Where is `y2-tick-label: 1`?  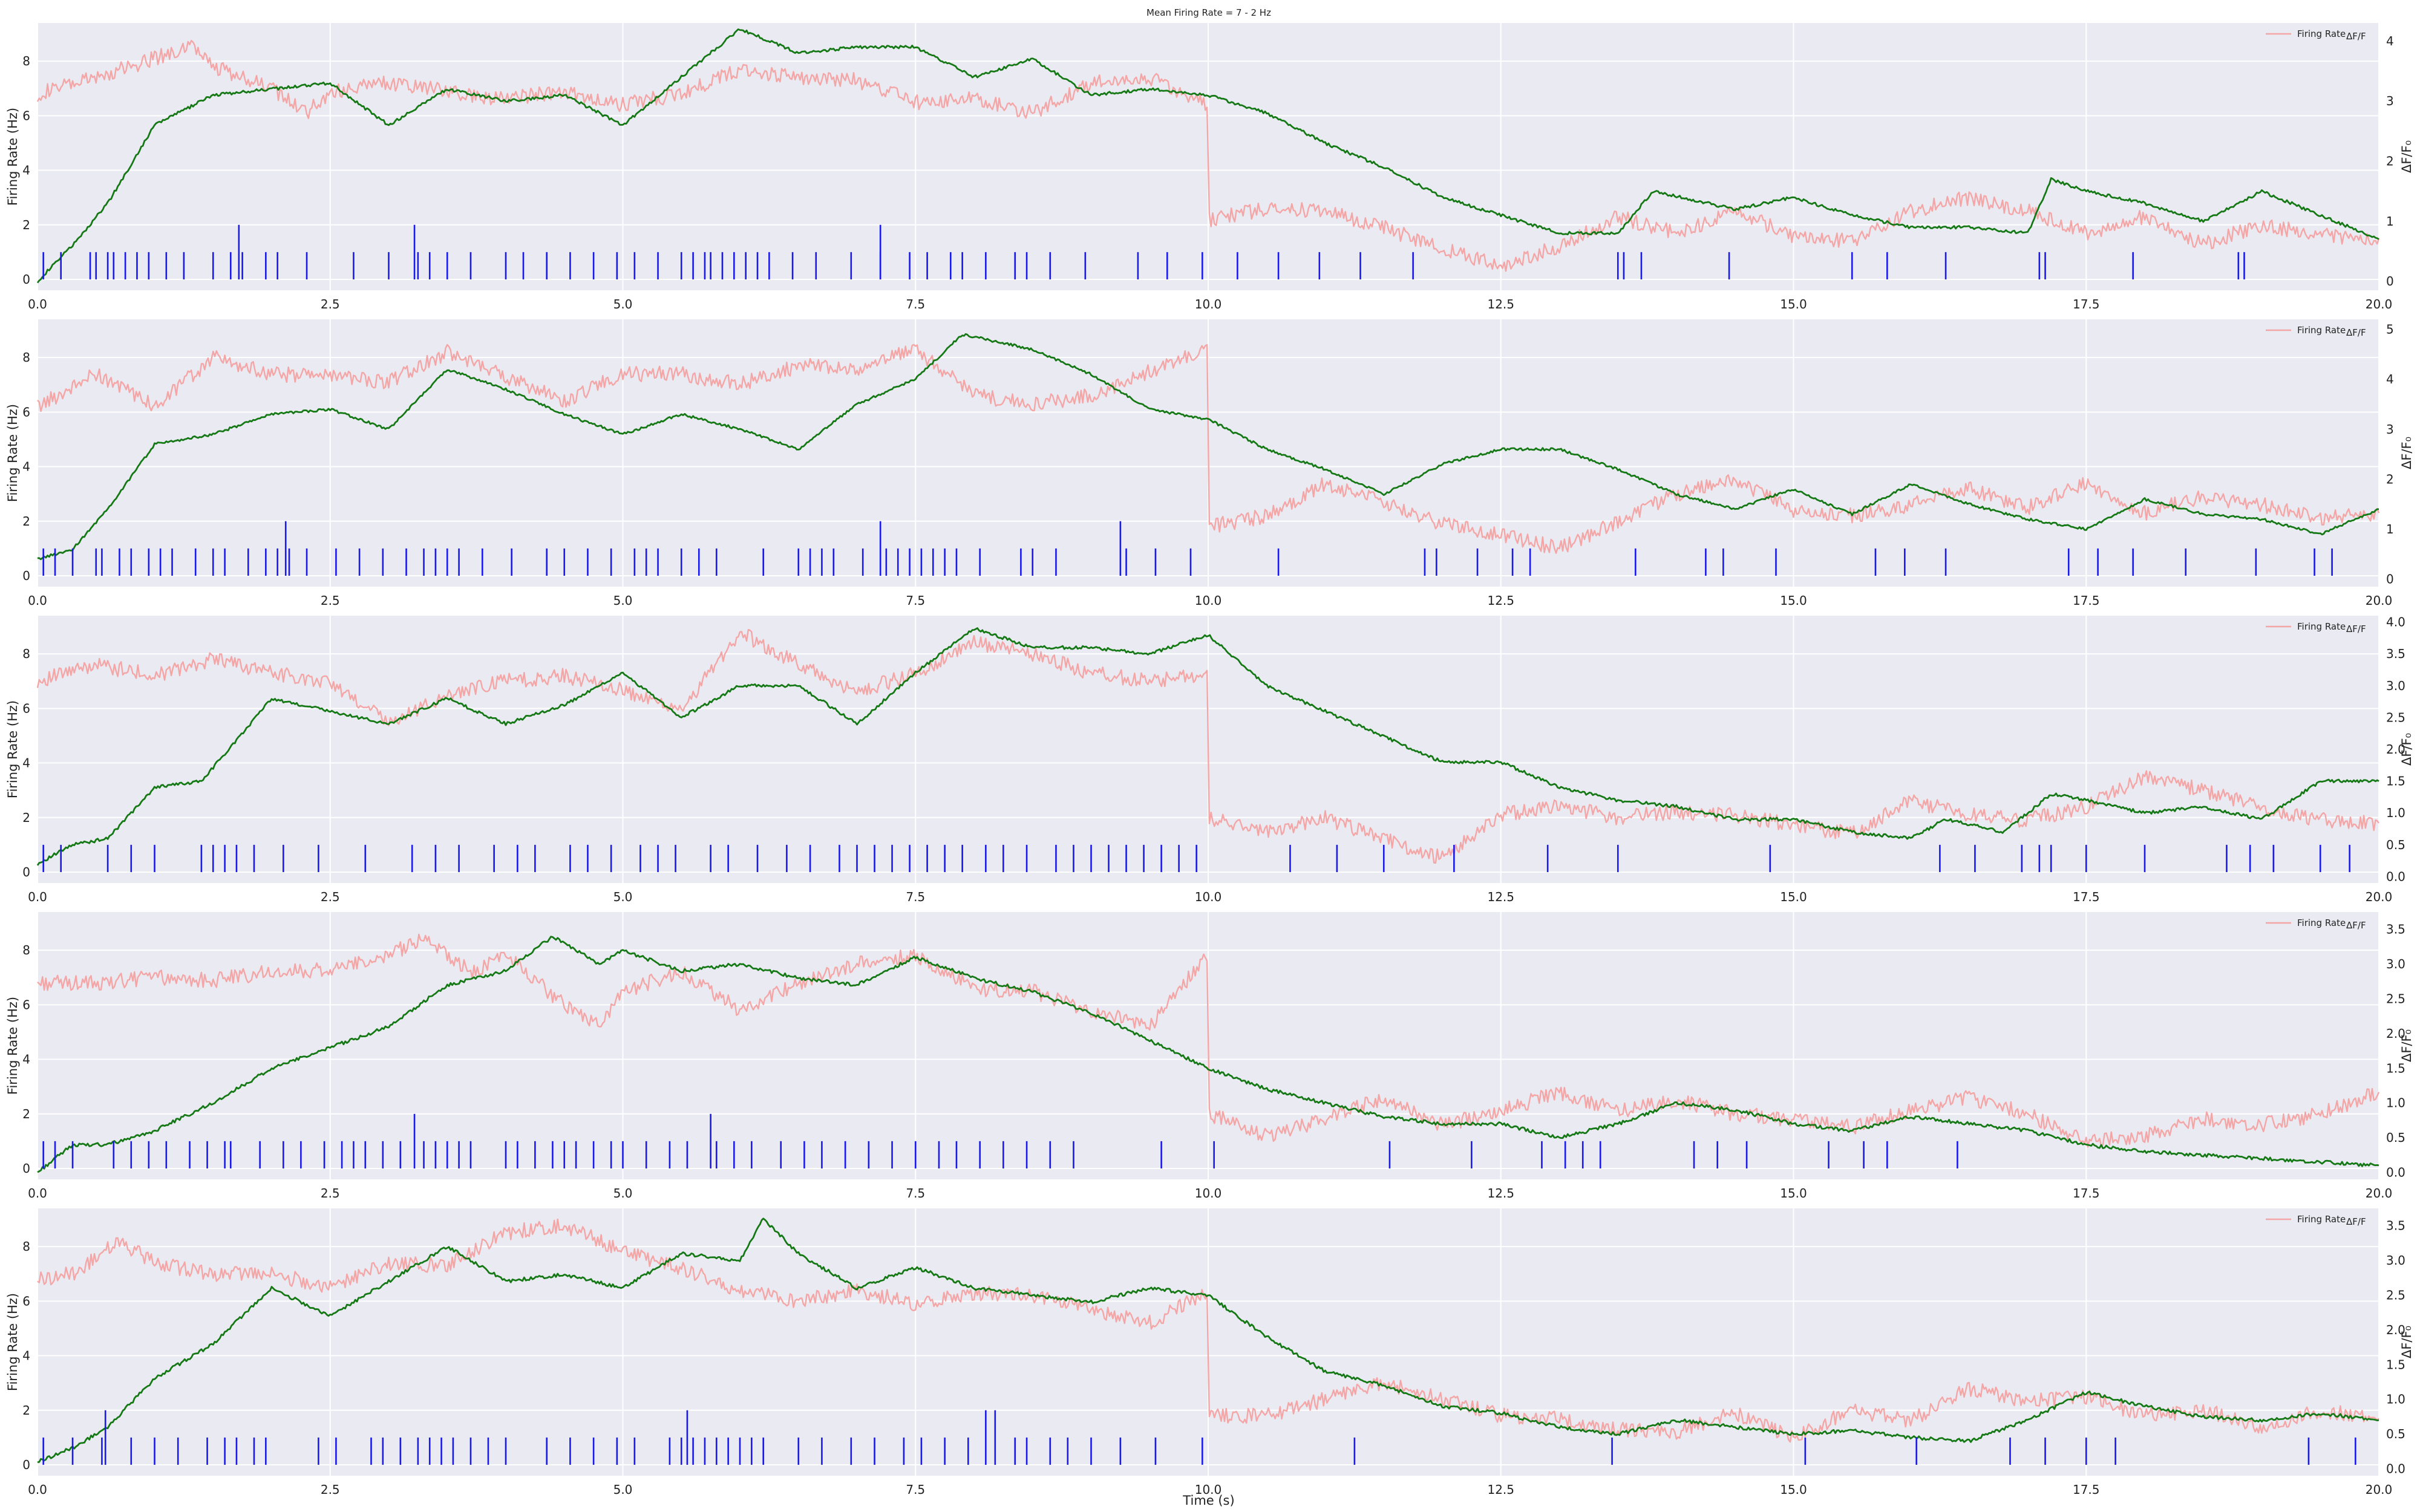
y2-tick-label: 1 is located at coordinates (2390, 529).